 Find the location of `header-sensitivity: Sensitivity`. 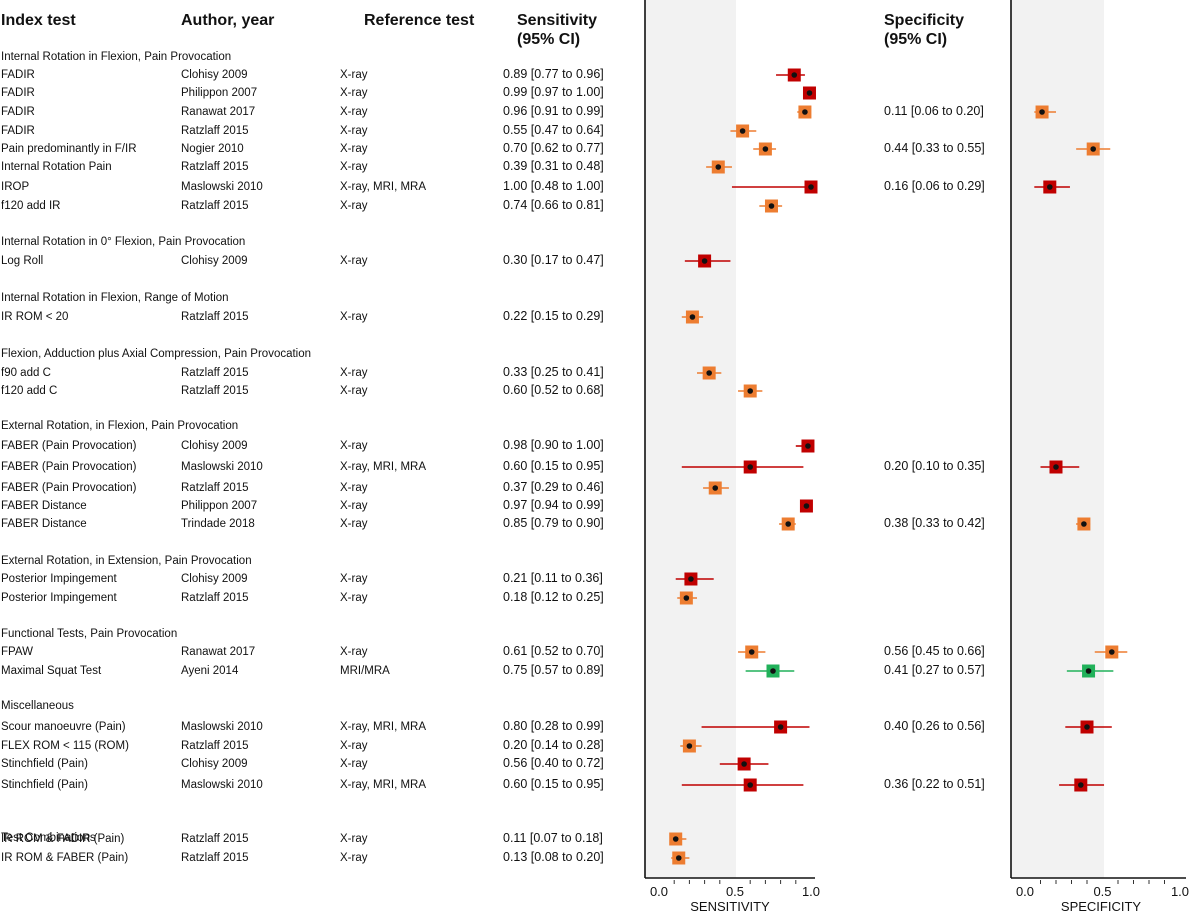

header-sensitivity: Sensitivity is located at coordinates (557, 20).